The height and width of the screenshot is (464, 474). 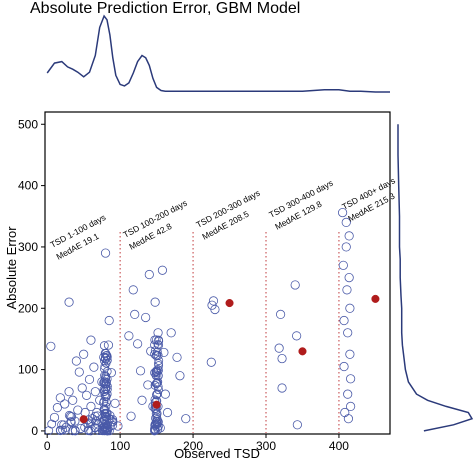 What do you see at coordinates (28, 186) in the screenshot?
I see `y-tick-label-4: 400` at bounding box center [28, 186].